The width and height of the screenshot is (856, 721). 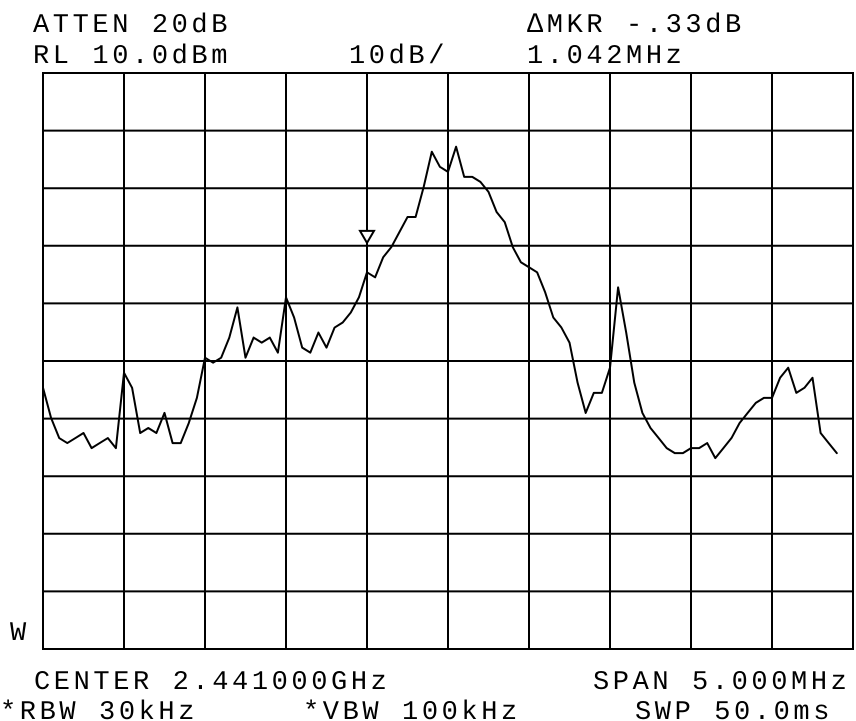 I want to click on text: W, so click(x=20, y=634).